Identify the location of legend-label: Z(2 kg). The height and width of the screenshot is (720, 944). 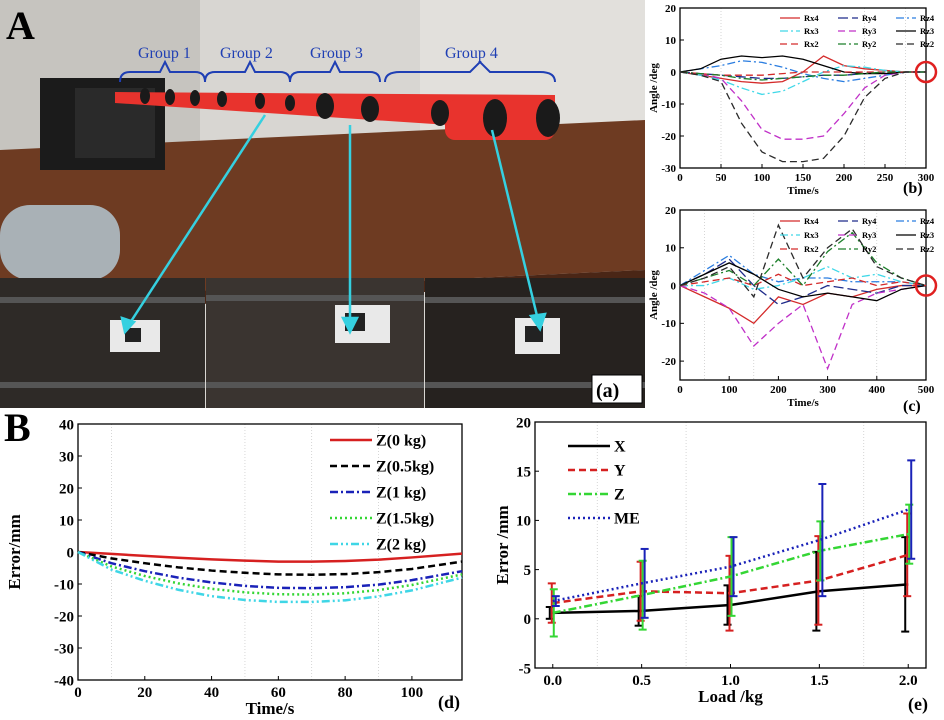
(401, 545).